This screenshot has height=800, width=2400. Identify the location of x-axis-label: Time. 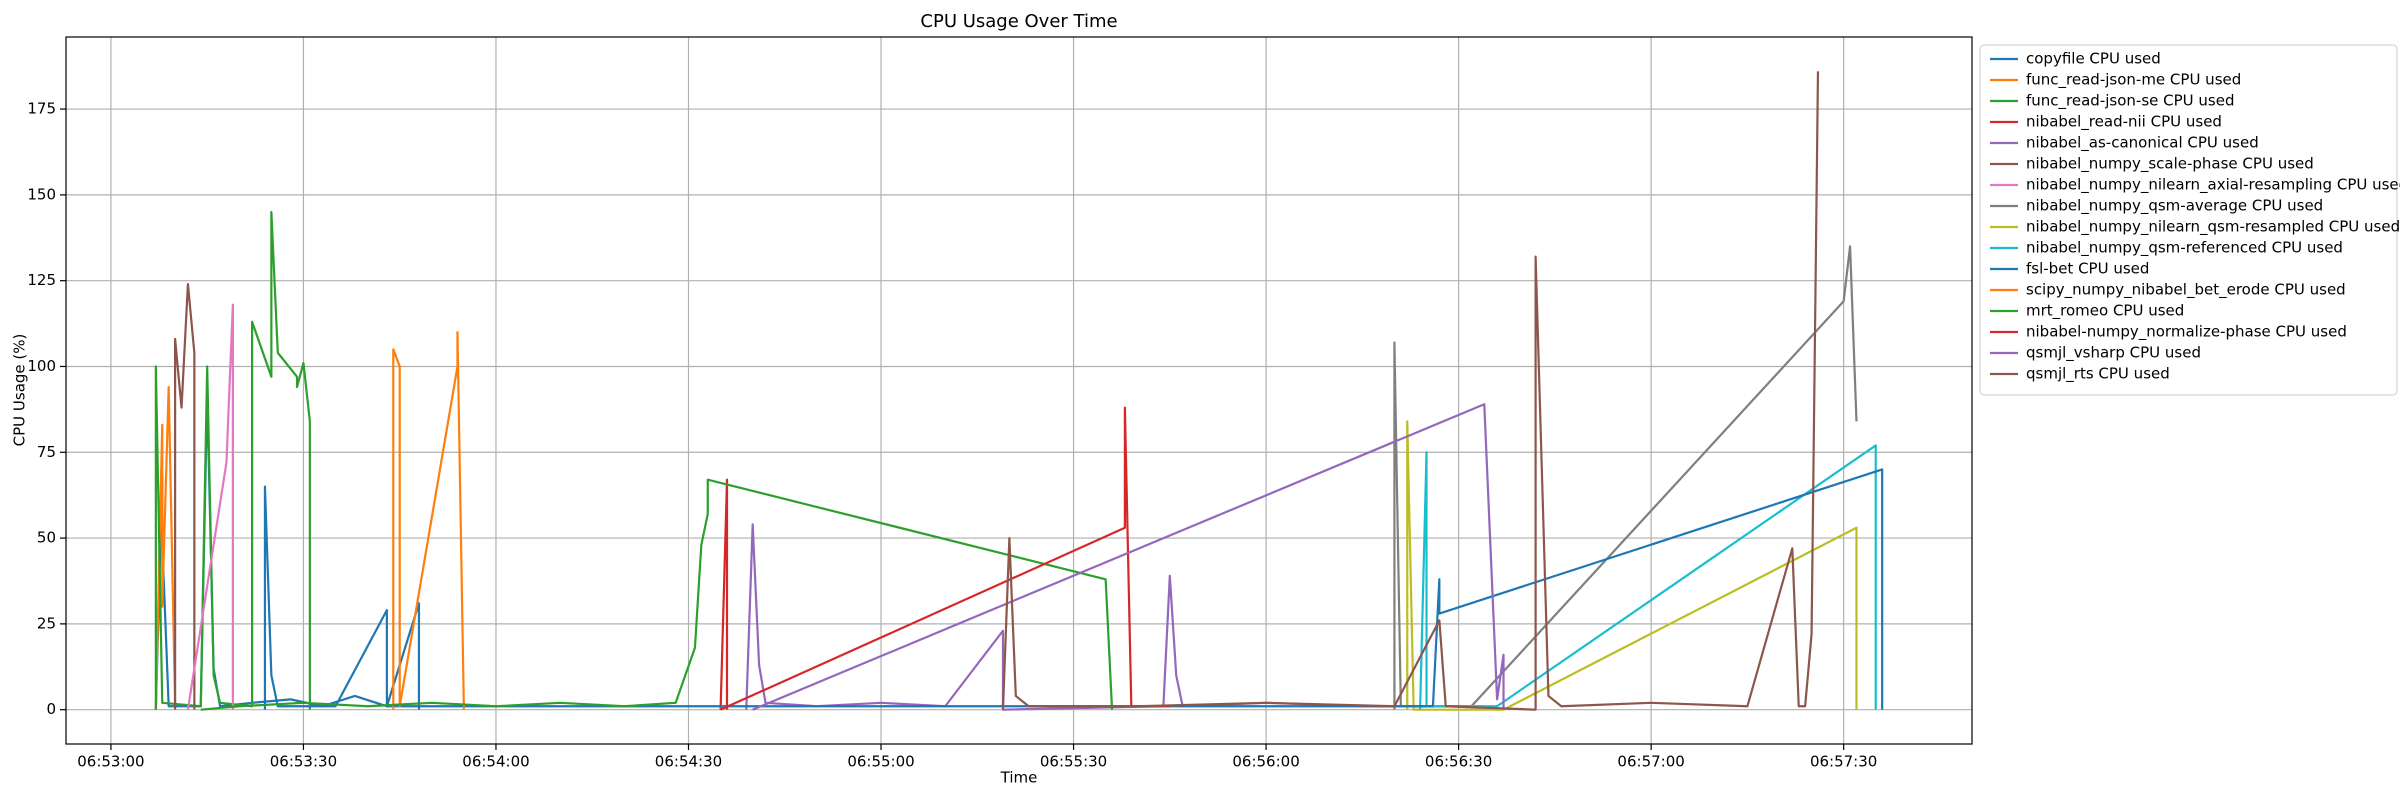
(1019, 778).